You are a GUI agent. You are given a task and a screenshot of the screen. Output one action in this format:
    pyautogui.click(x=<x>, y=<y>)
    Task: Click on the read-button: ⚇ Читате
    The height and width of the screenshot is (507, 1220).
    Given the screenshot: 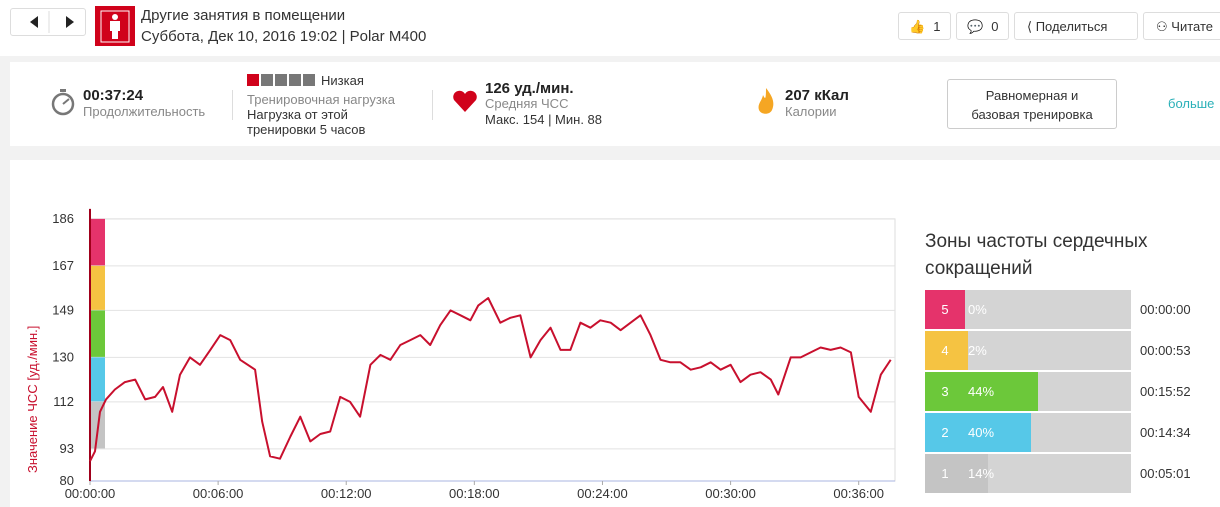 What is the action you would take?
    pyautogui.click(x=1181, y=26)
    